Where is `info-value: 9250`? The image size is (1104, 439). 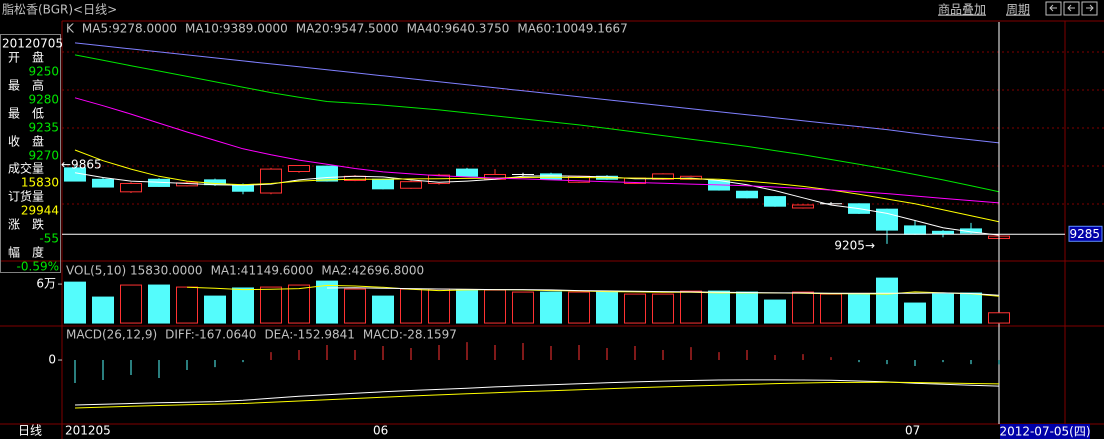 info-value: 9250 is located at coordinates (43, 72).